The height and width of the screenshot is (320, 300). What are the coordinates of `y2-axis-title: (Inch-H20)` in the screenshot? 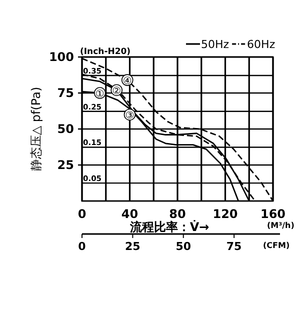 It's located at (105, 52).